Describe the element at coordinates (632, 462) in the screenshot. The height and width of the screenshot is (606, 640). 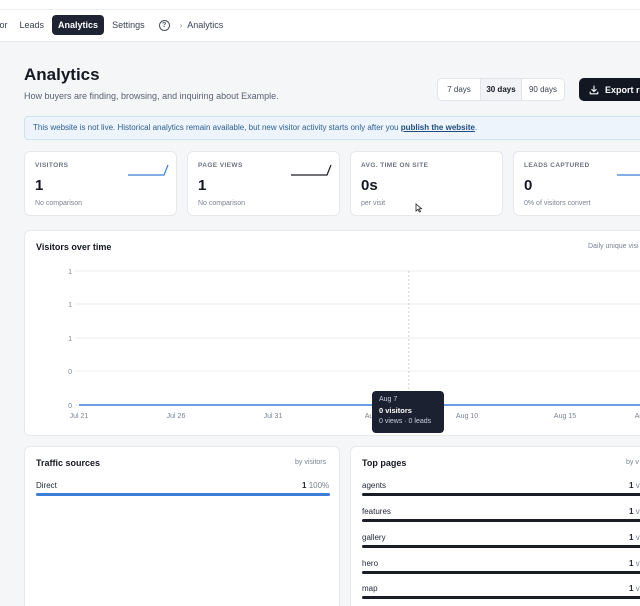
I see `section-note: by v` at that location.